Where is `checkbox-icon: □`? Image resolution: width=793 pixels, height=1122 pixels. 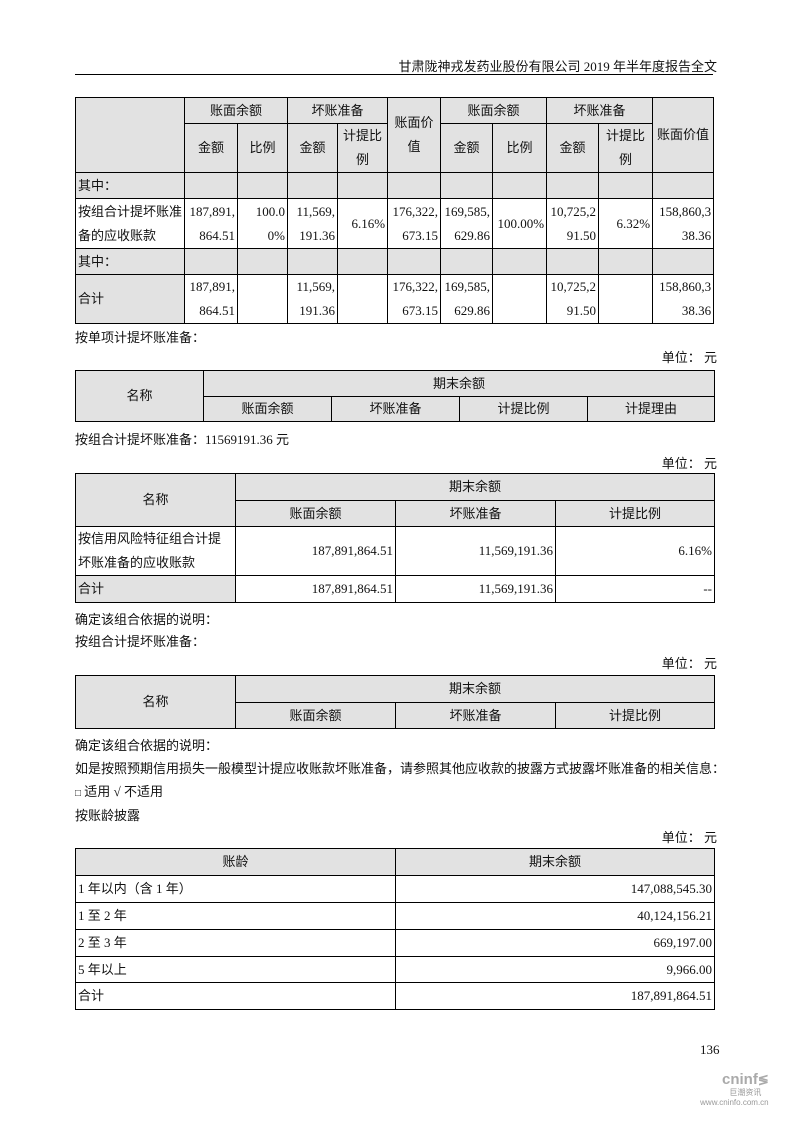
checkbox-icon: □ is located at coordinates (78, 793).